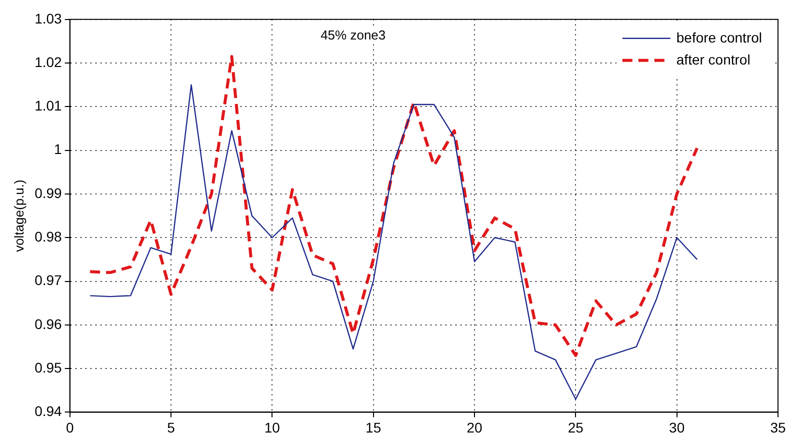 This screenshot has width=798, height=448. Describe the element at coordinates (677, 427) in the screenshot. I see `x-tick-label: 30` at that location.